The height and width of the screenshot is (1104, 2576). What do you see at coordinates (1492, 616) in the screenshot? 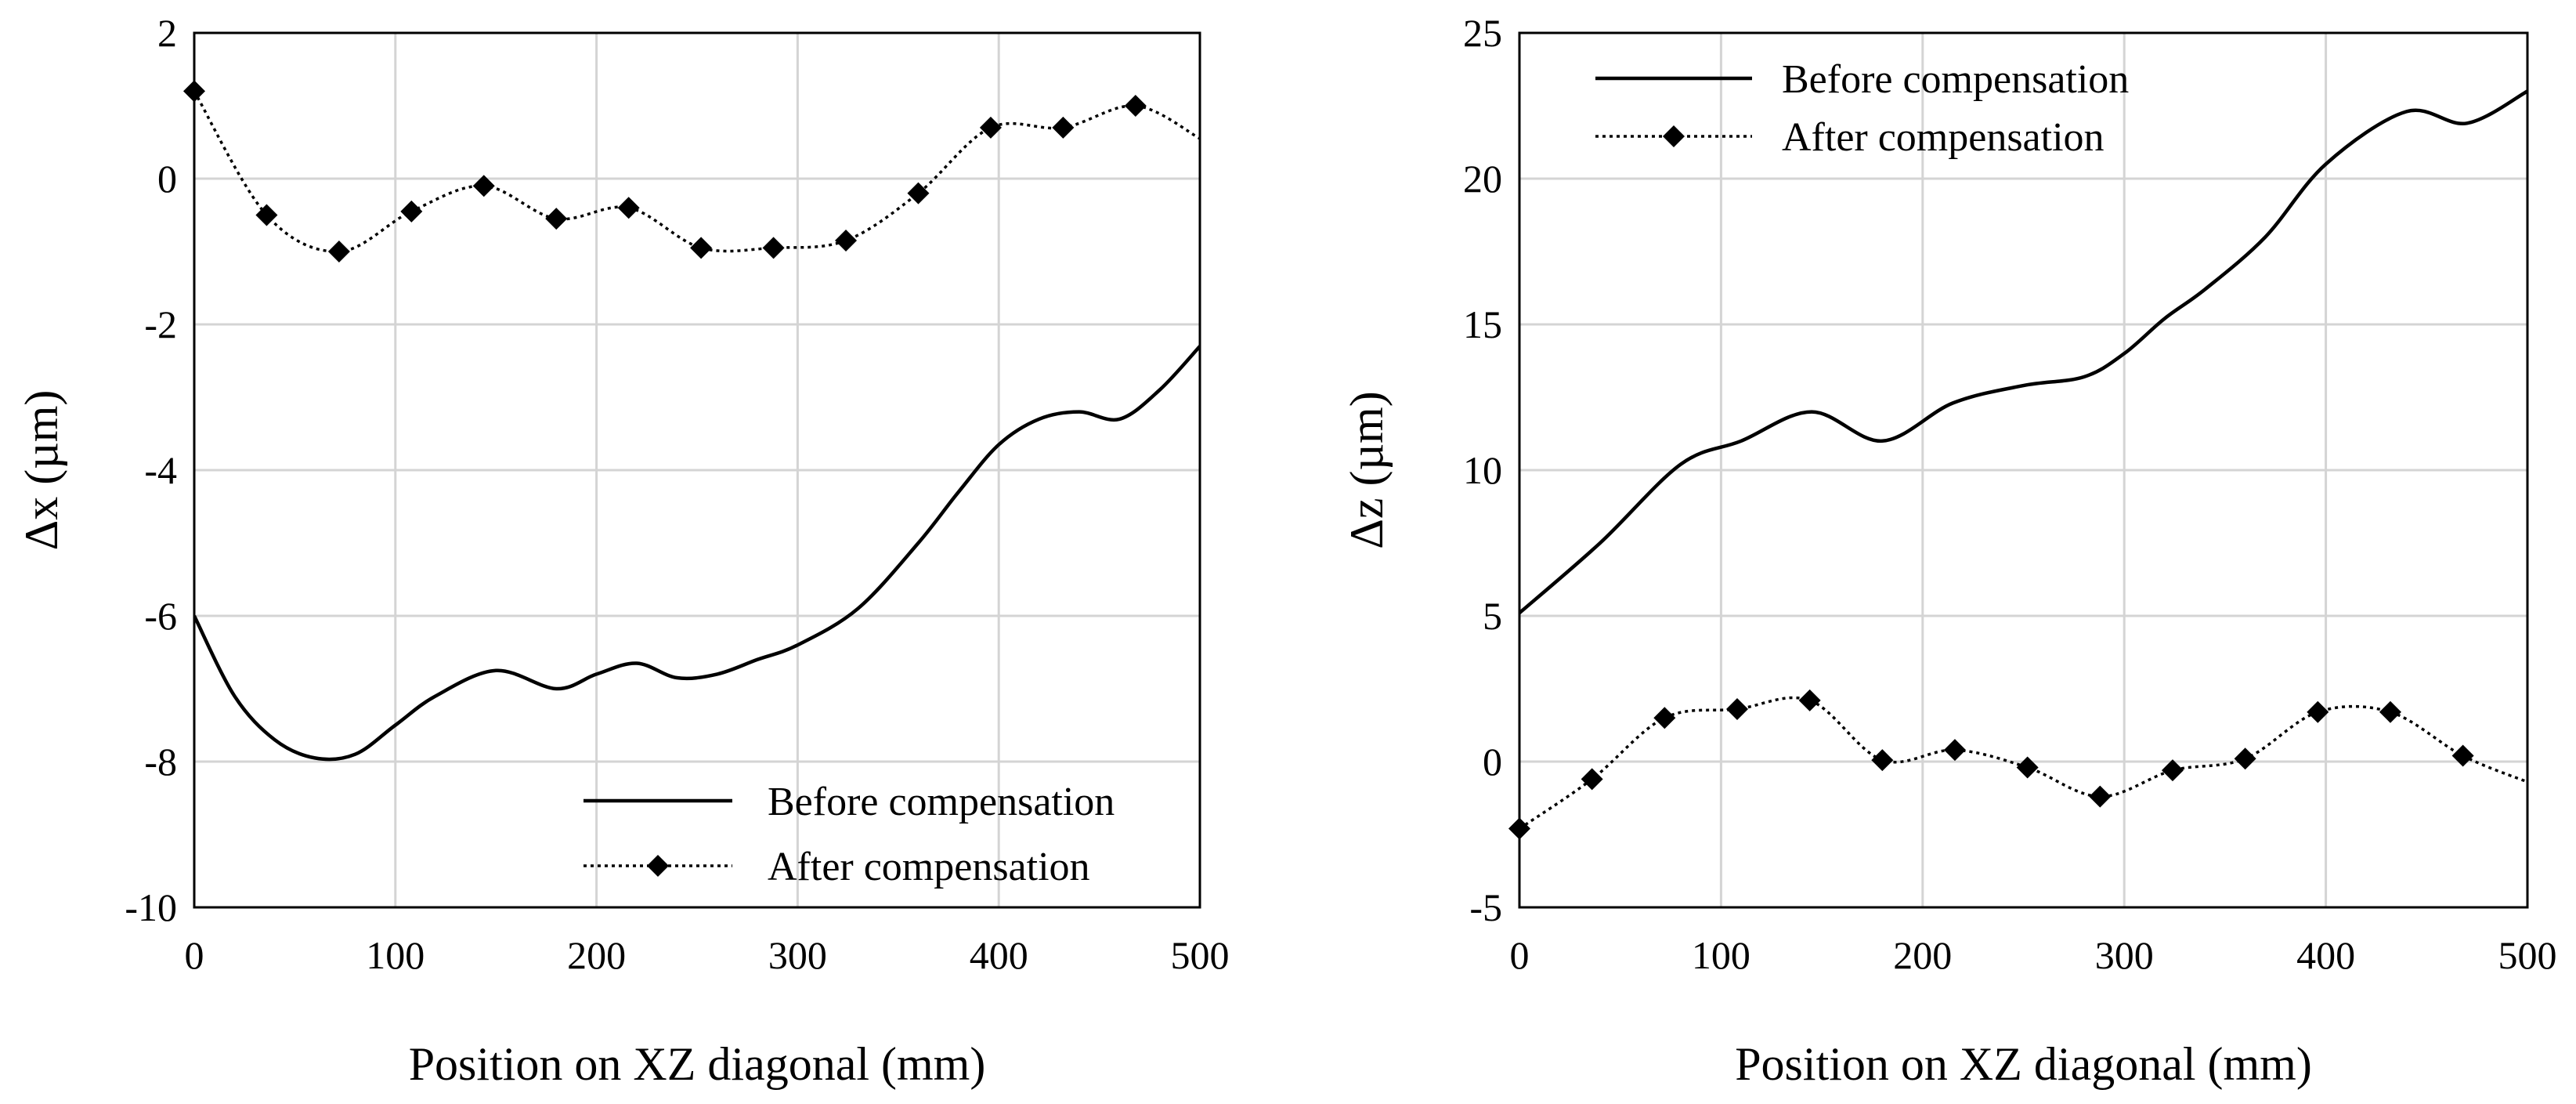
I see `y-tick-label: 5` at bounding box center [1492, 616].